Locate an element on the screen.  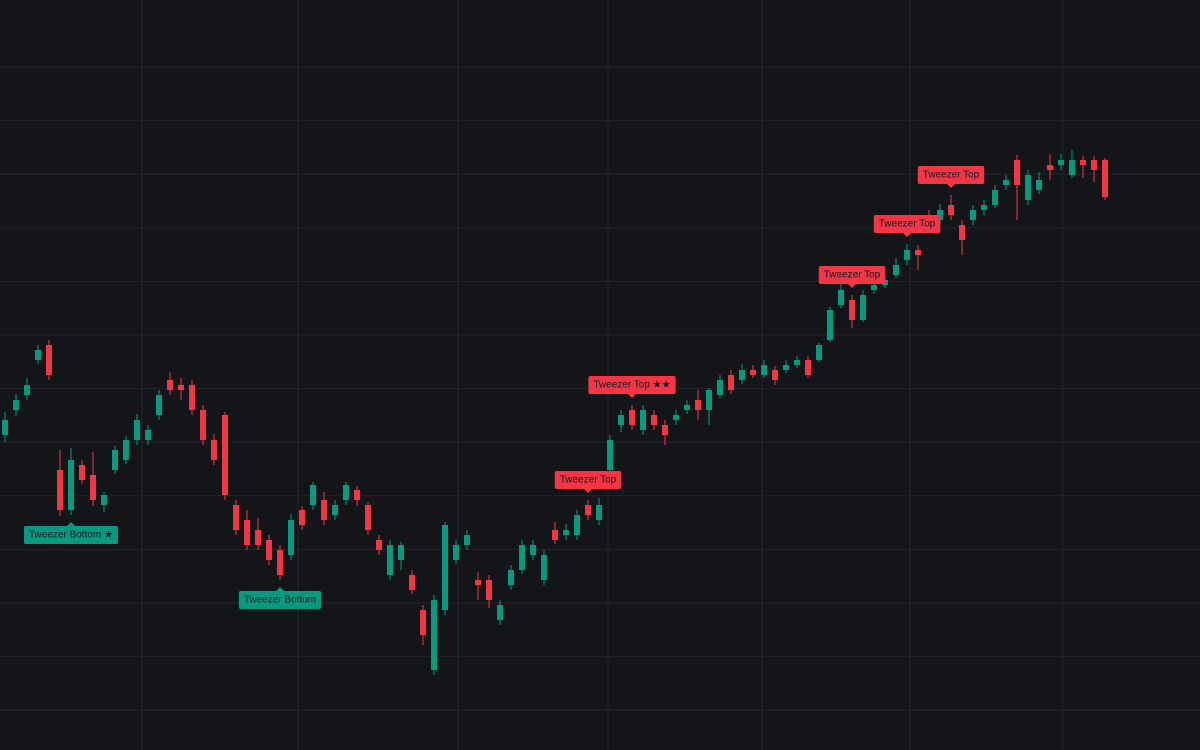
pattern-label-text: Tweezer Bottom is located at coordinates (280, 600).